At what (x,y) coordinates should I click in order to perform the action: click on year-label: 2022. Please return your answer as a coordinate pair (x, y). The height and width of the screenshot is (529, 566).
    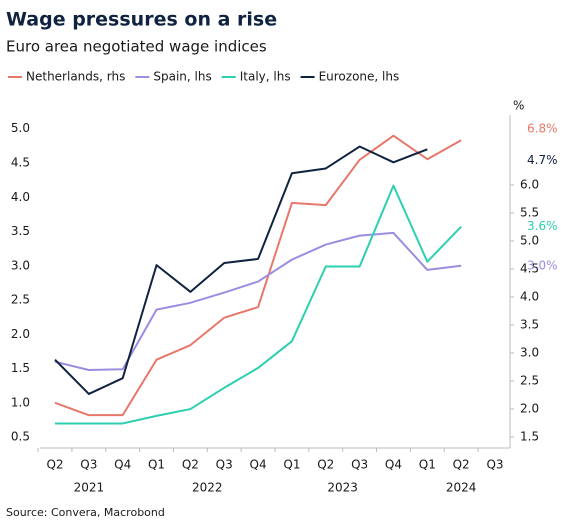
    Looking at the image, I should click on (207, 488).